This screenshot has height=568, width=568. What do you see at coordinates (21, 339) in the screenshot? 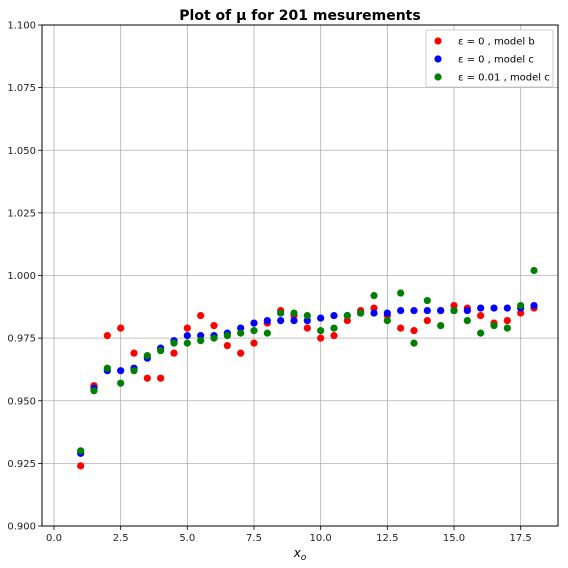
I see `y-tick-label: 0.975` at bounding box center [21, 339].